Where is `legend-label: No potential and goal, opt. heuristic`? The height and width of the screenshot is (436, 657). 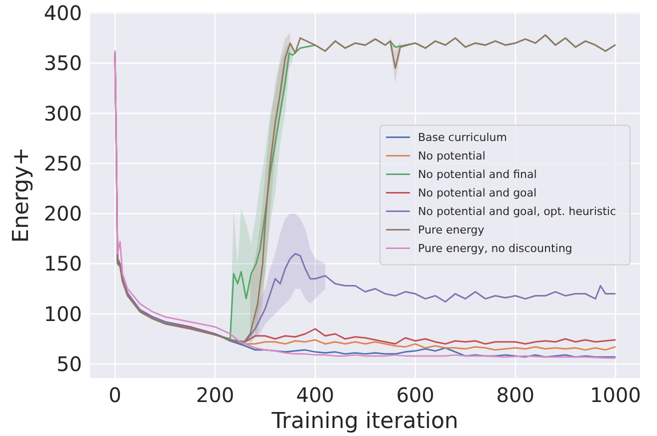 legend-label: No potential and goal, opt. heuristic is located at coordinates (517, 211).